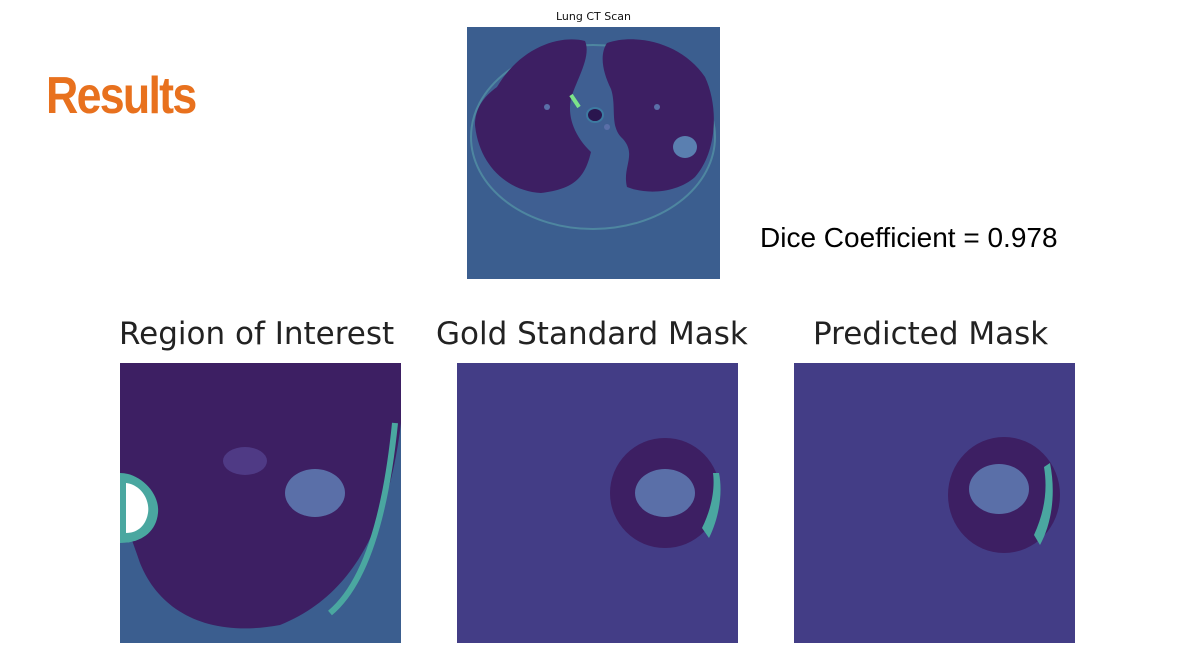 The height and width of the screenshot is (651, 1189). What do you see at coordinates (934, 503) in the screenshot?
I see `predicted-mask-image` at bounding box center [934, 503].